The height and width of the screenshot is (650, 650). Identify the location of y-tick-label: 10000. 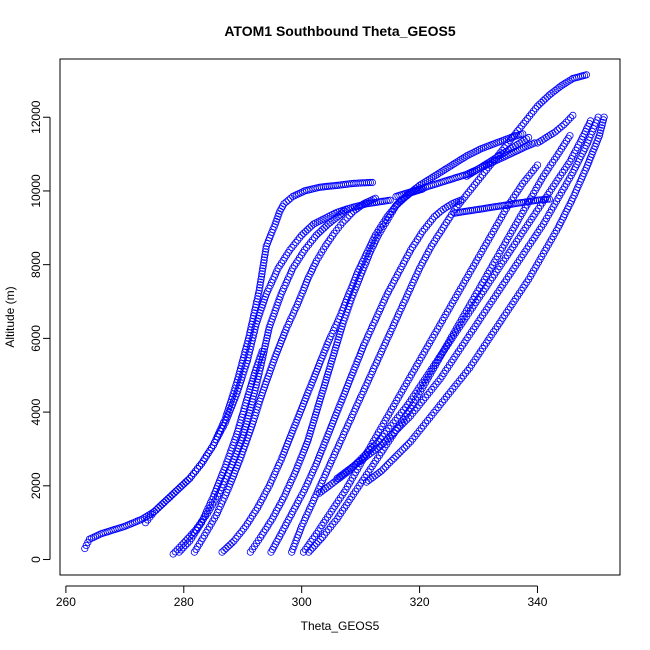
(36, 191).